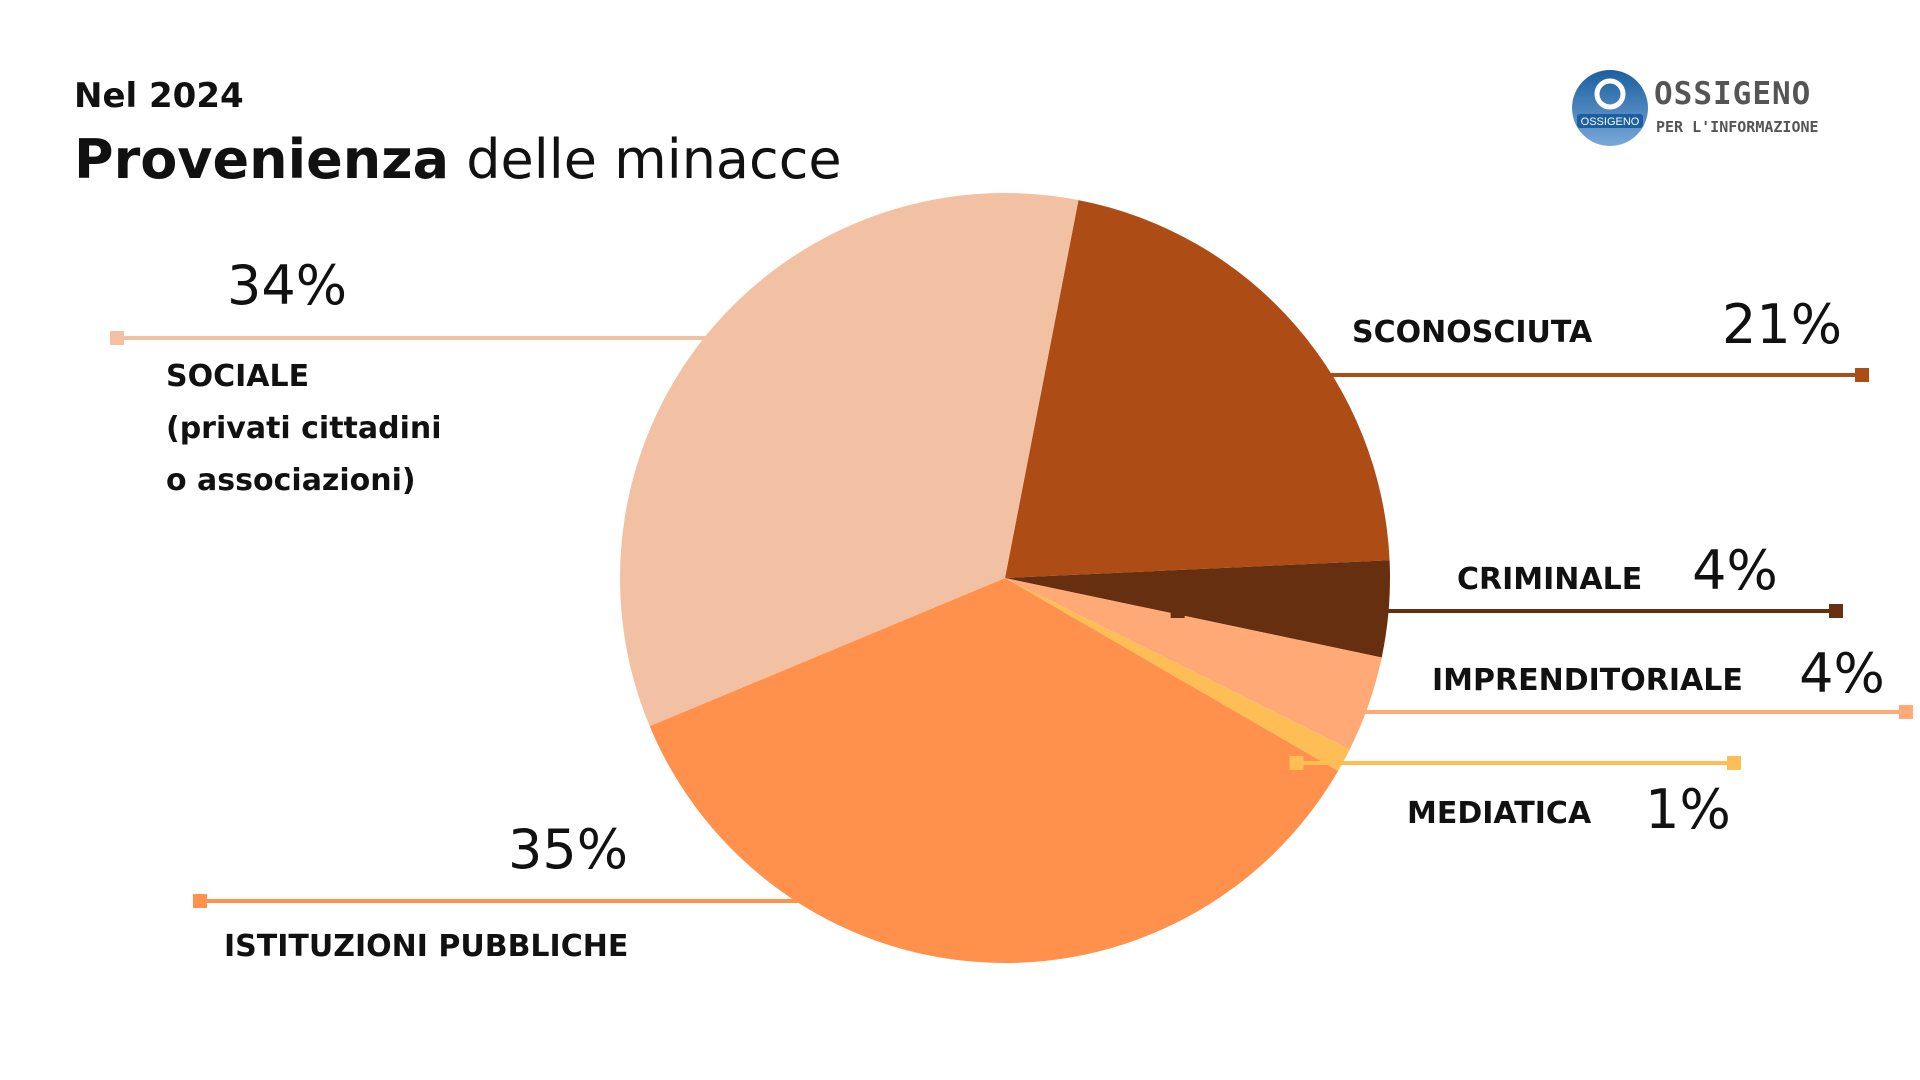 This screenshot has width=1920, height=1080. I want to click on title-rest: delle minacce, so click(645, 159).